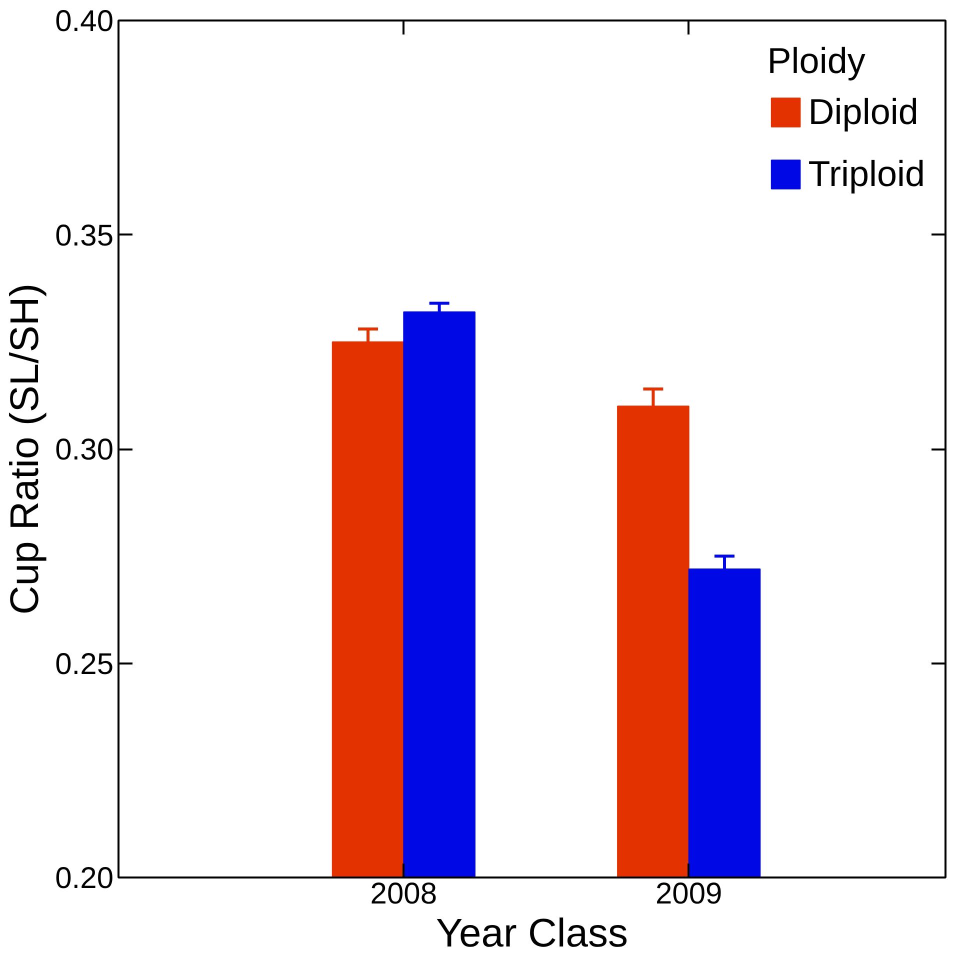  Describe the element at coordinates (84, 450) in the screenshot. I see `y-tick-label: 0.30` at that location.